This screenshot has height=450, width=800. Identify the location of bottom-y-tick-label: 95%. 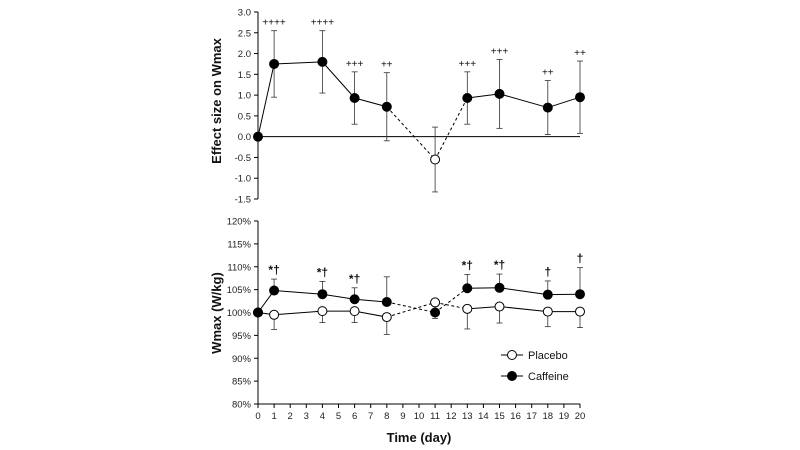
(242, 336).